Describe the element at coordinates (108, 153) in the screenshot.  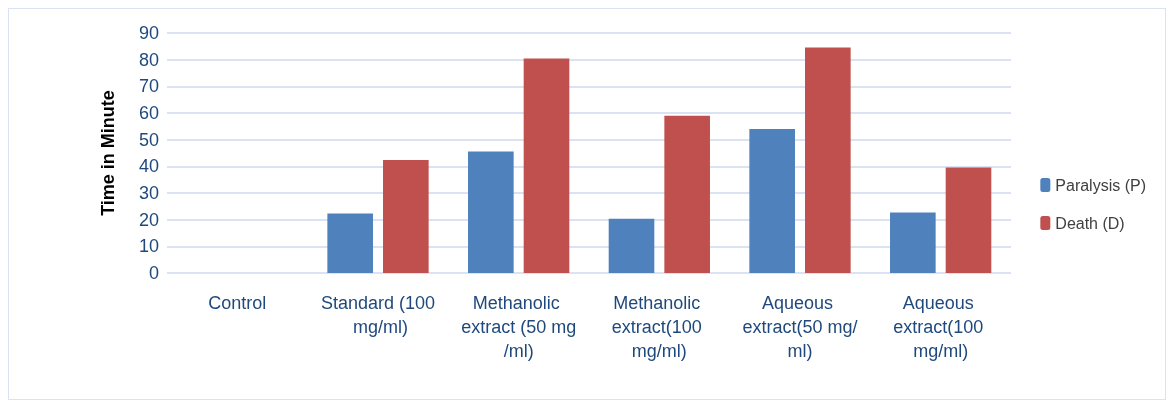
I see `y-axis-title: Time in Minute` at that location.